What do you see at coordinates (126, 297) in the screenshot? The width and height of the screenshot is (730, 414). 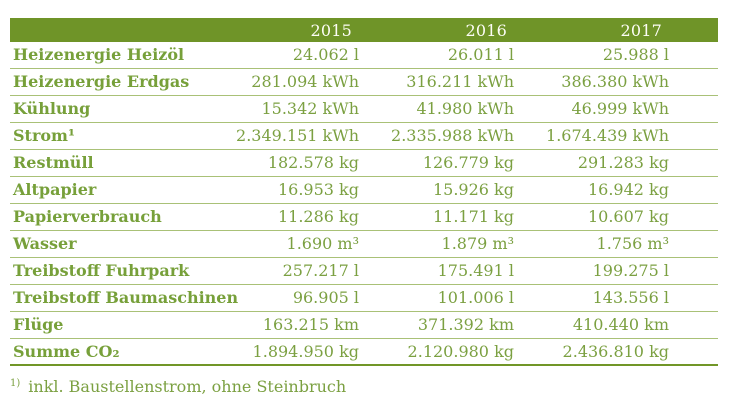 I see `row-label: Treibstoff Baumaschinen` at bounding box center [126, 297].